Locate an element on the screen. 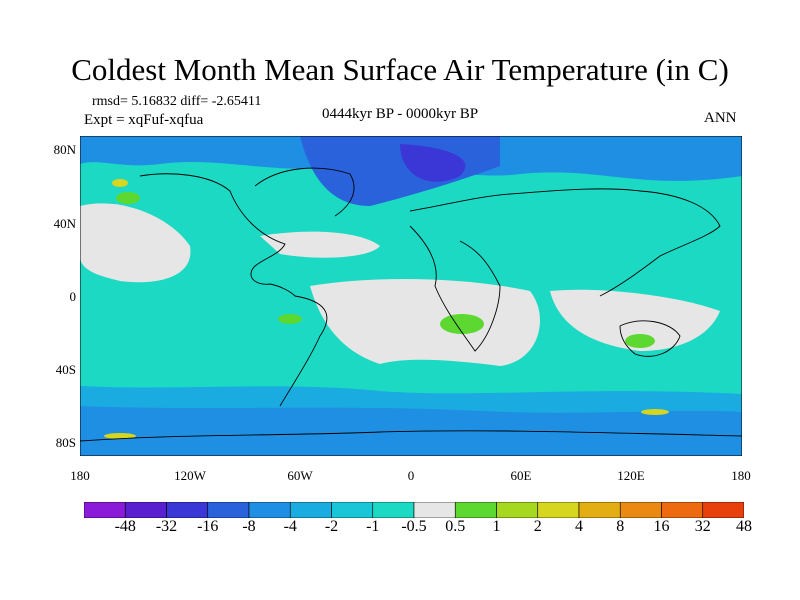 The width and height of the screenshot is (800, 600). x-tick-0: 0 is located at coordinates (411, 475).